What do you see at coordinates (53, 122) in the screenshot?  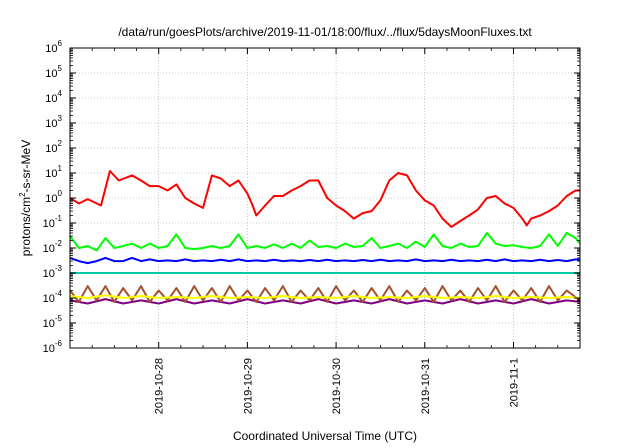 I see `y-tick-label: 10³` at bounding box center [53, 122].